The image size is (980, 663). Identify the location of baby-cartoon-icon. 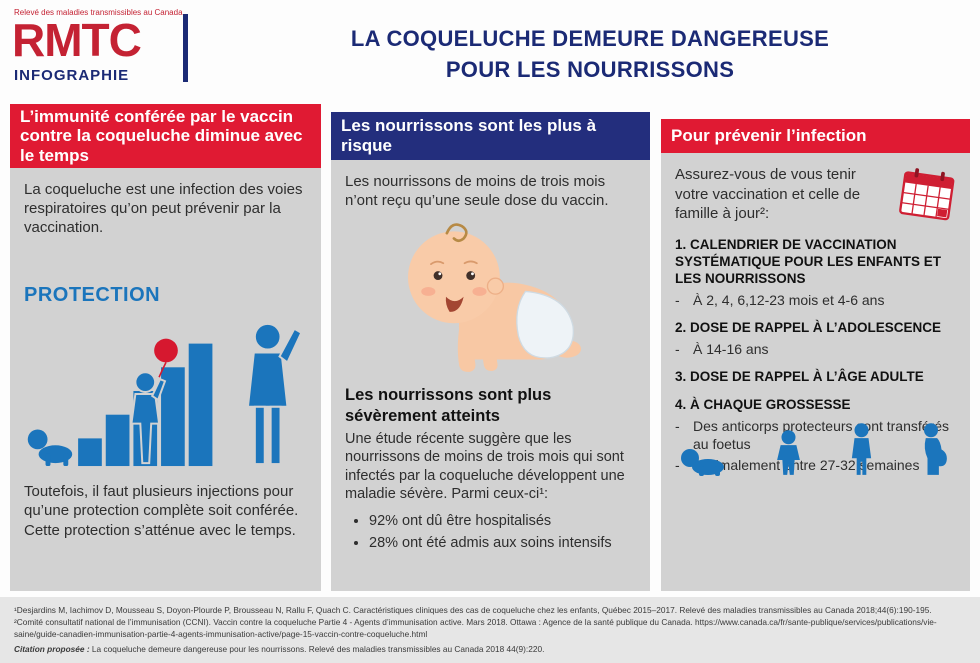
(494, 298).